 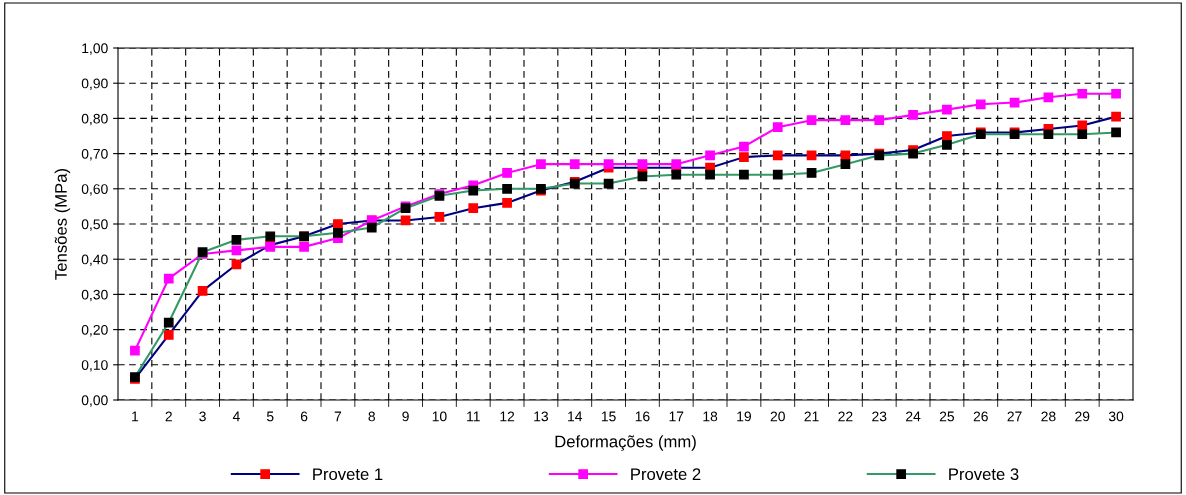 What do you see at coordinates (642, 416) in the screenshot?
I see `x-tick-label: 16` at bounding box center [642, 416].